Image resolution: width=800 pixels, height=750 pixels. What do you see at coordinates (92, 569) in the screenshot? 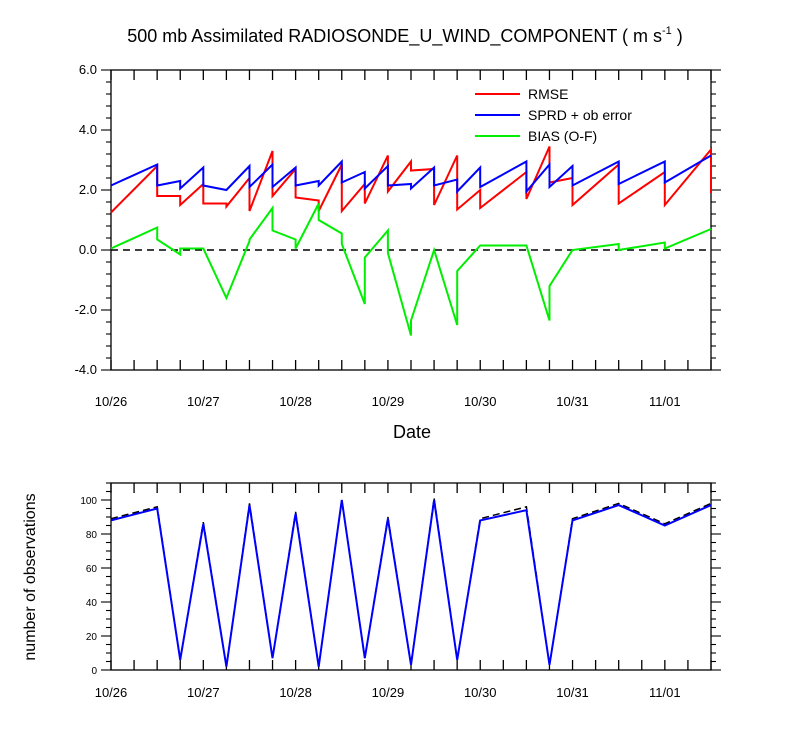
I see `bottom-ytick-label: 60` at bounding box center [92, 569].